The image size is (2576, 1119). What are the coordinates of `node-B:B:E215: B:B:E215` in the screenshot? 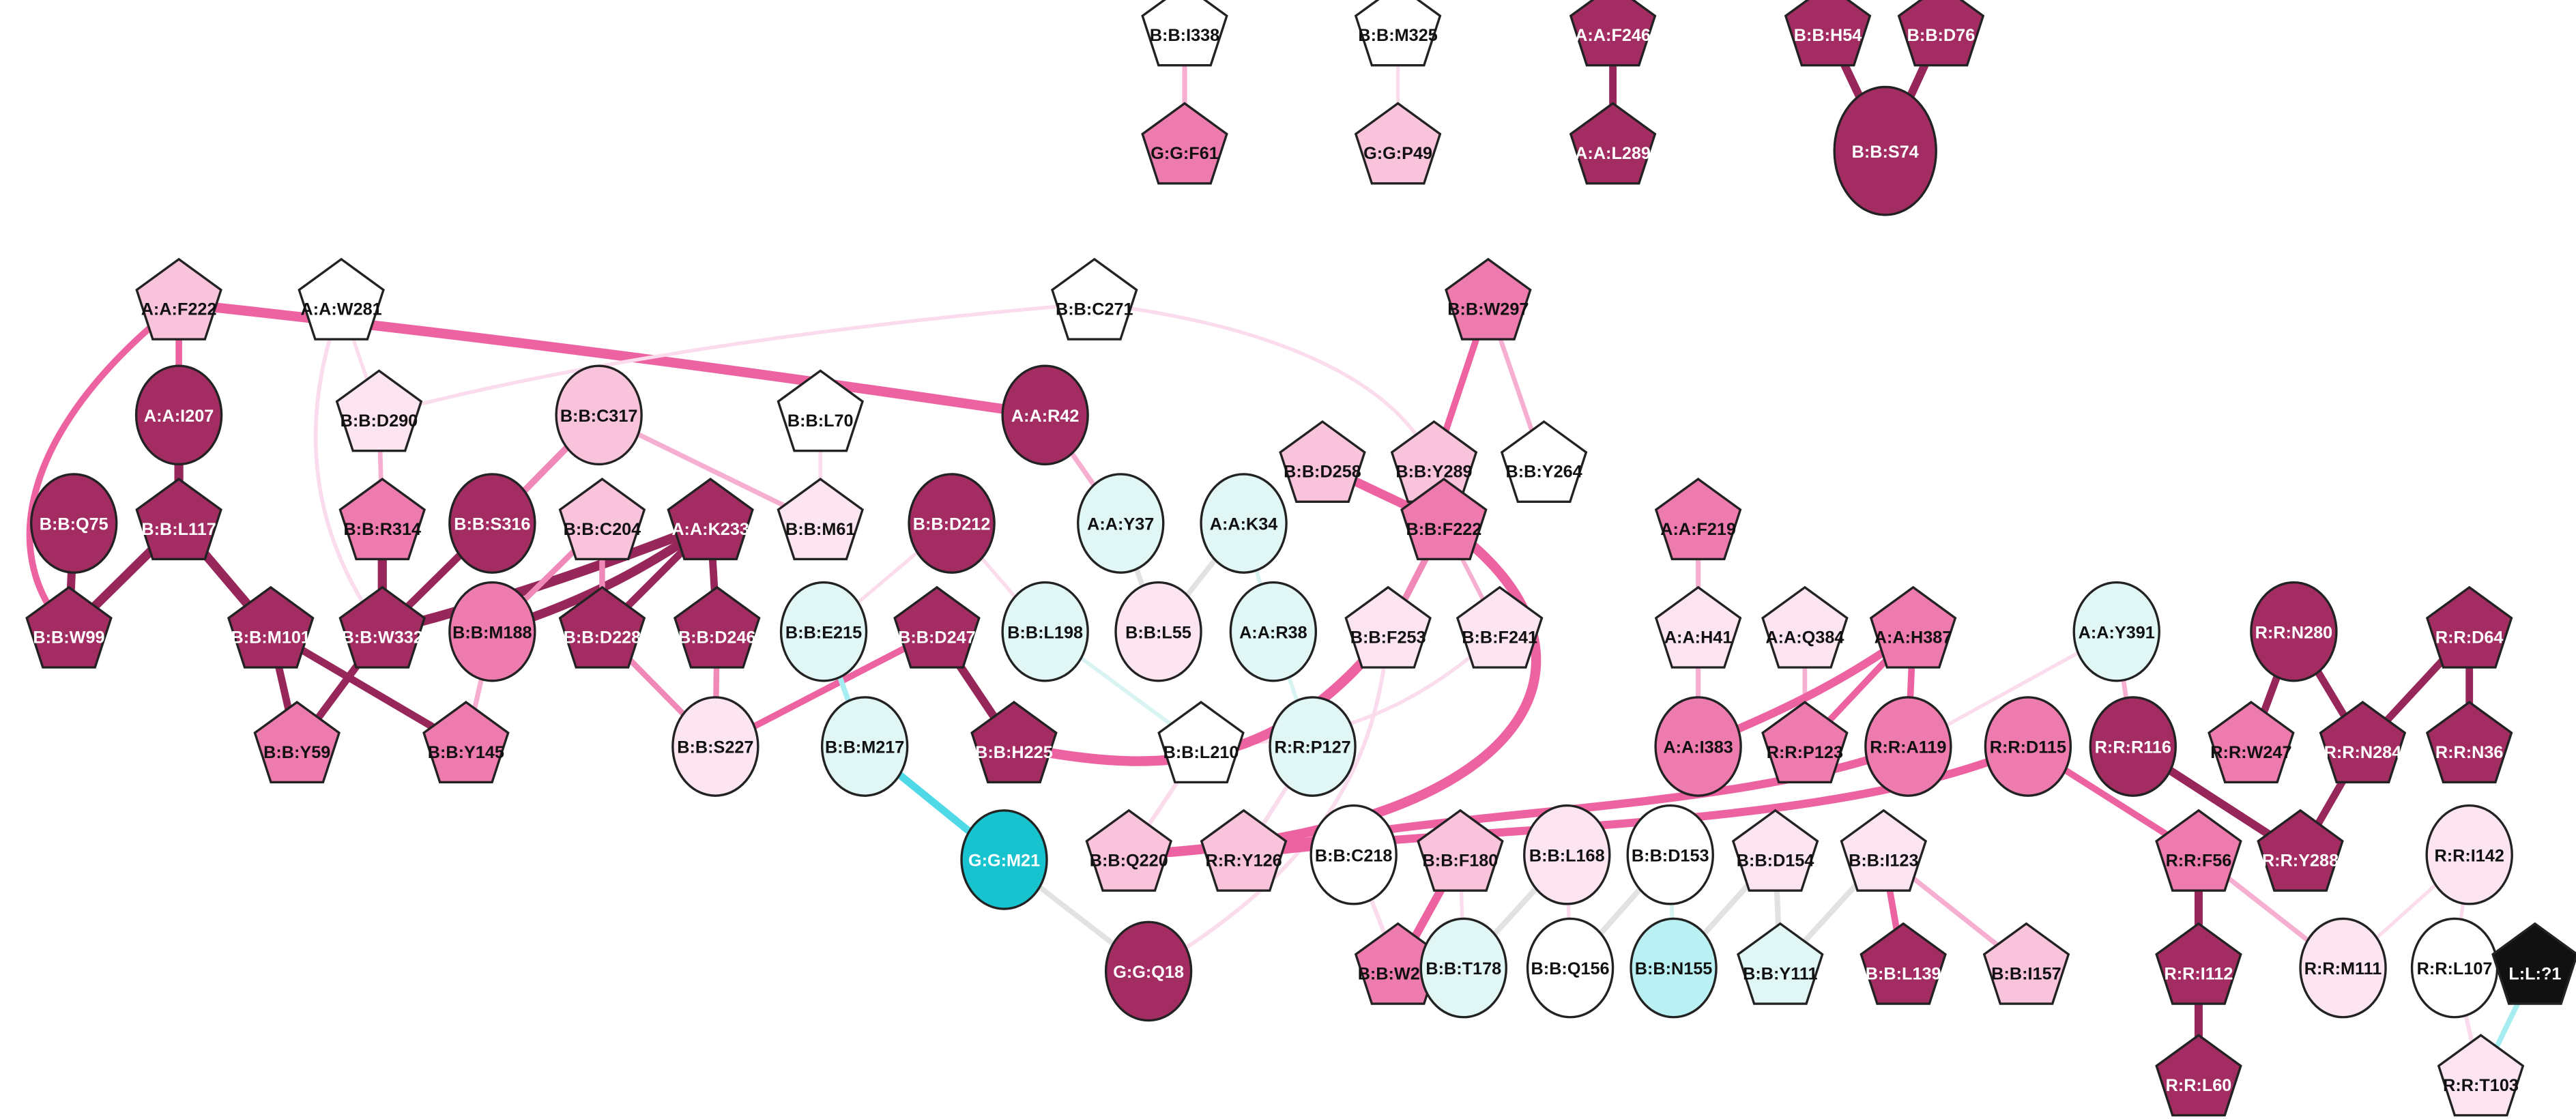 It's located at (823, 631).